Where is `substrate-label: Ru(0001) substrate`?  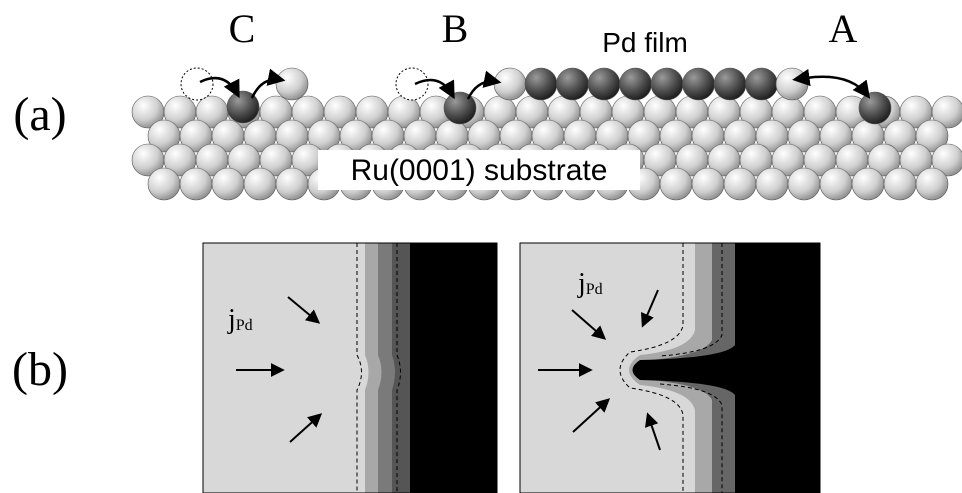 substrate-label: Ru(0001) substrate is located at coordinates (479, 170).